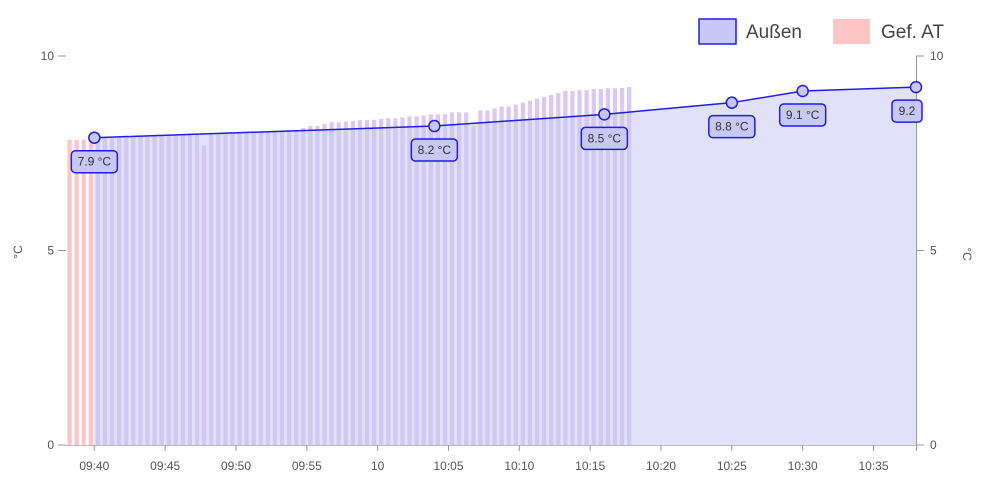 This screenshot has height=488, width=982. I want to click on y-tick-label-right: 10, so click(937, 56).